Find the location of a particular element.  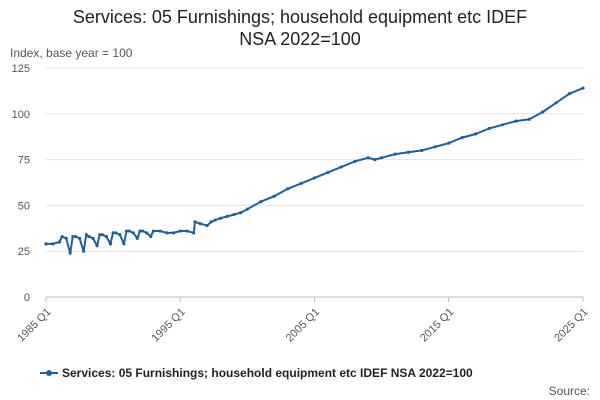

legend-swatch is located at coordinates (49, 373).